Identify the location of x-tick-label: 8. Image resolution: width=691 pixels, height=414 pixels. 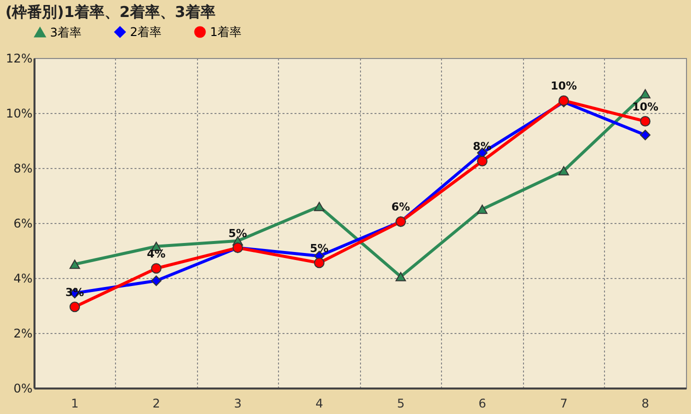
(645, 403).